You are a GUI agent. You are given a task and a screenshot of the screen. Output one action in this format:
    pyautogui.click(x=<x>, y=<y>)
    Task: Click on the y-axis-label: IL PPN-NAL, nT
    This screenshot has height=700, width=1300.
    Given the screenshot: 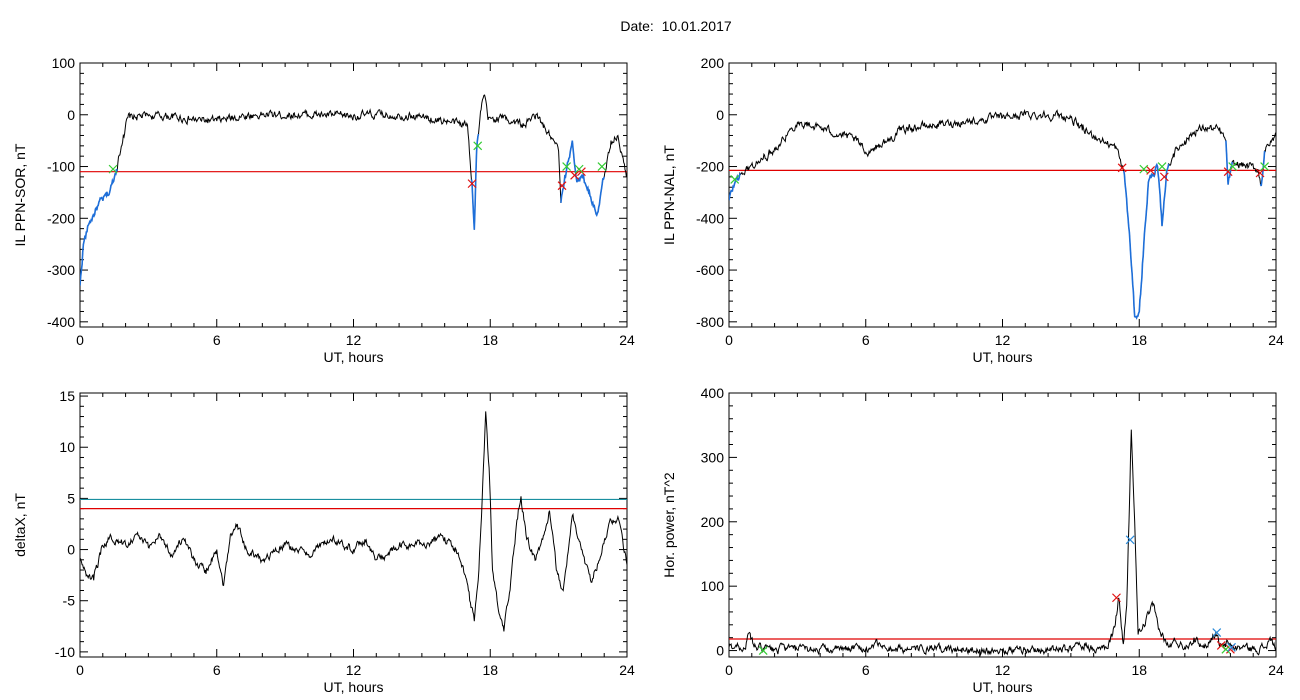 What is the action you would take?
    pyautogui.click(x=669, y=195)
    